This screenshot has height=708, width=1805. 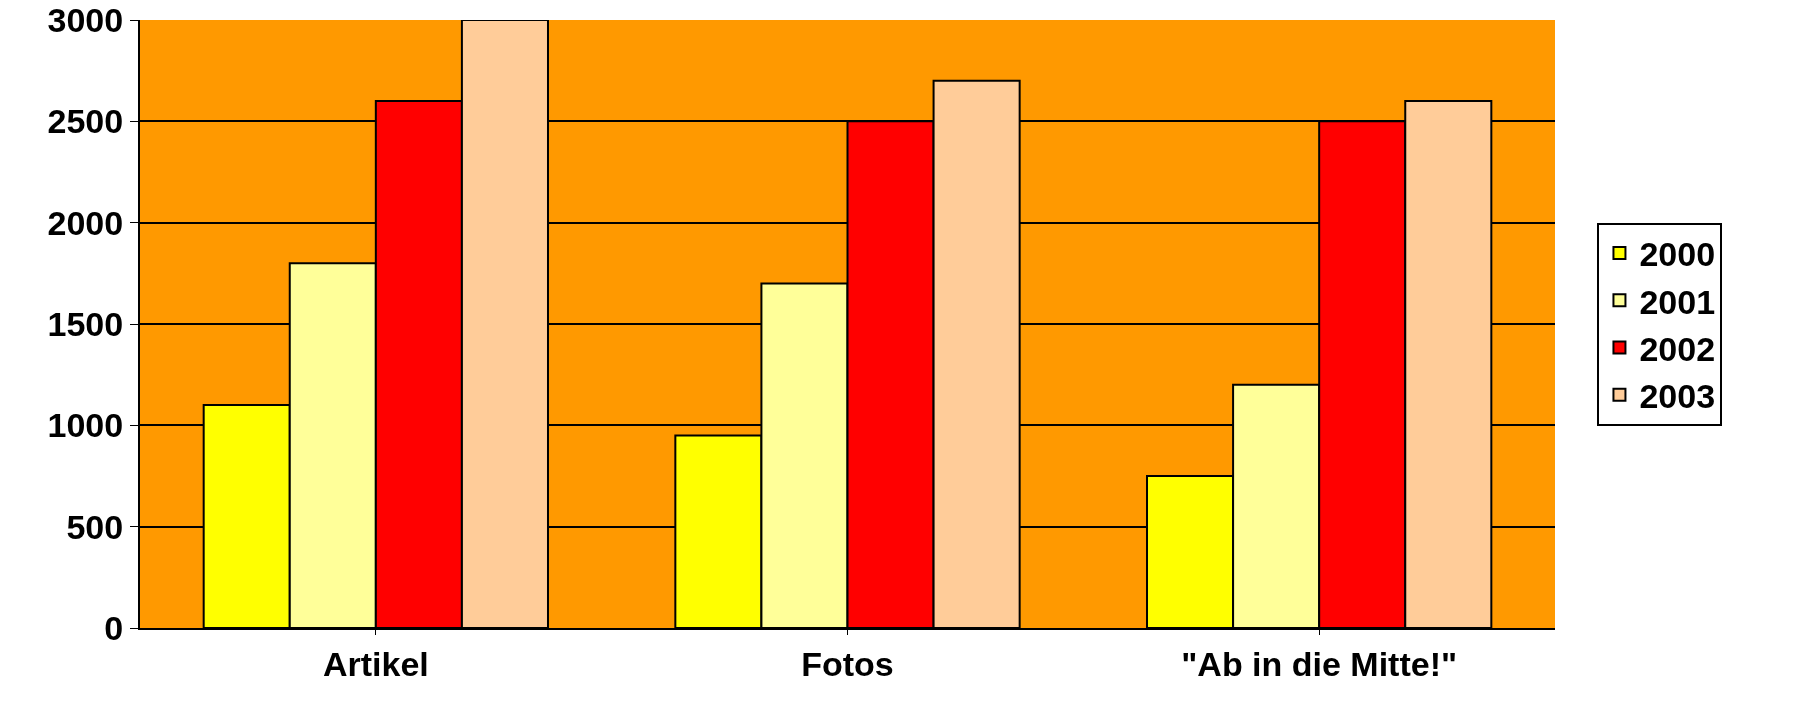 I want to click on x-tick-label: Artikel, so click(x=375, y=663).